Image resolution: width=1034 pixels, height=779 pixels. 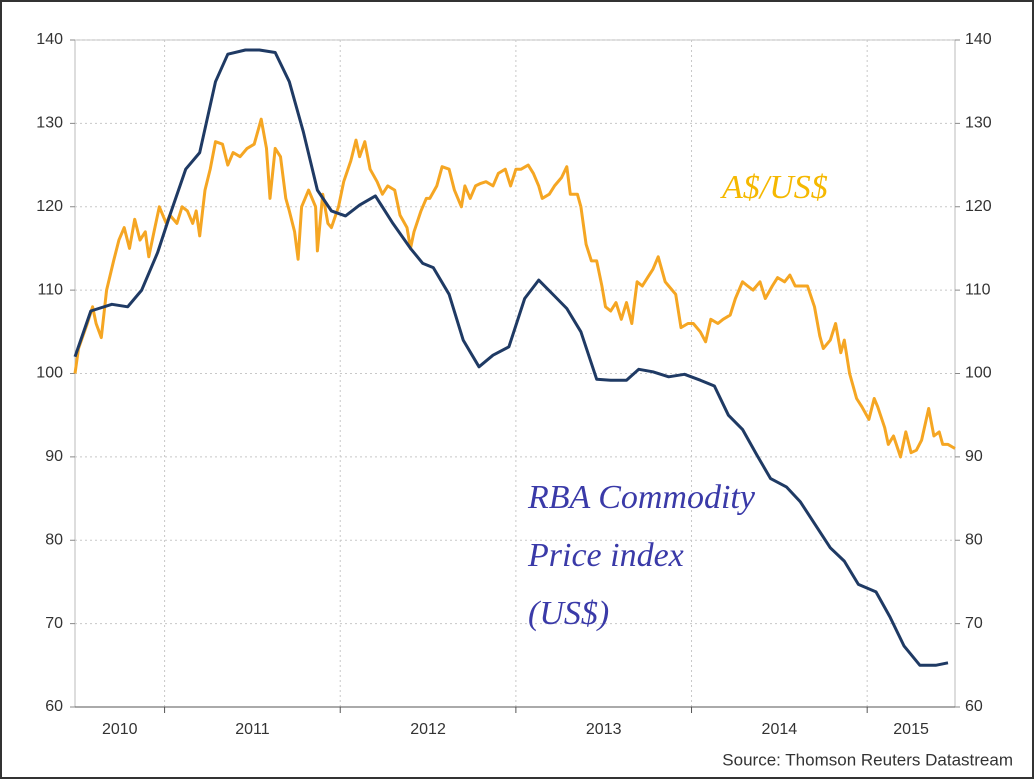 I want to click on x-tick-label: 2013, so click(x=604, y=729).